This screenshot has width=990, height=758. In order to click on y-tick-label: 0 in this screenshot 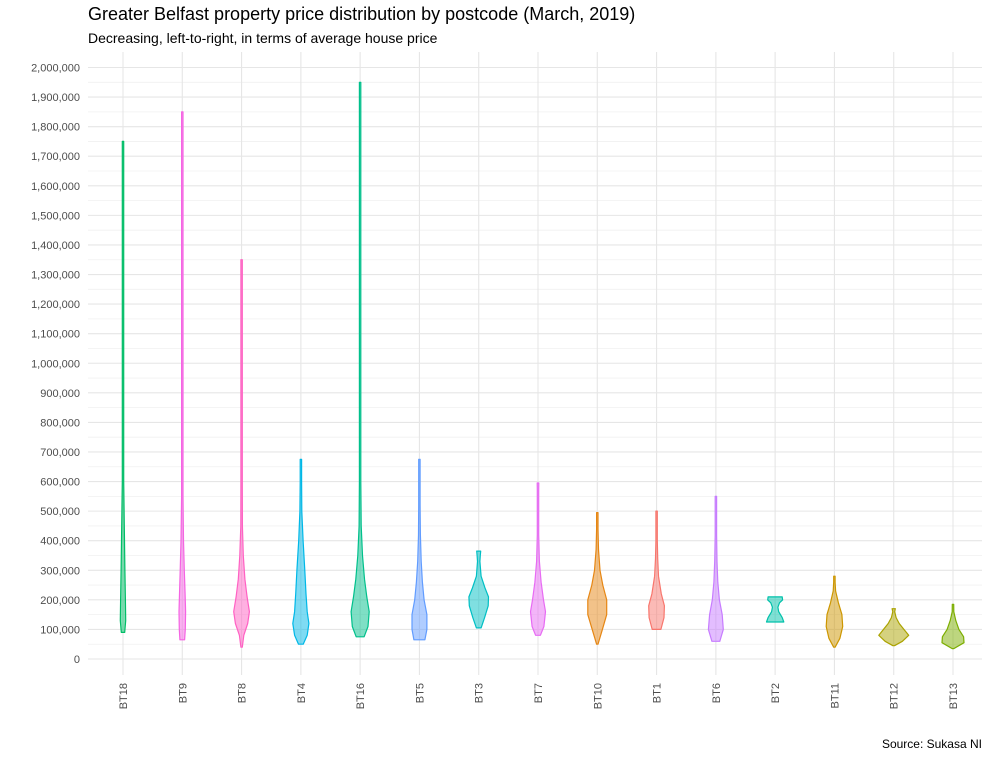, I will do `click(77, 660)`.